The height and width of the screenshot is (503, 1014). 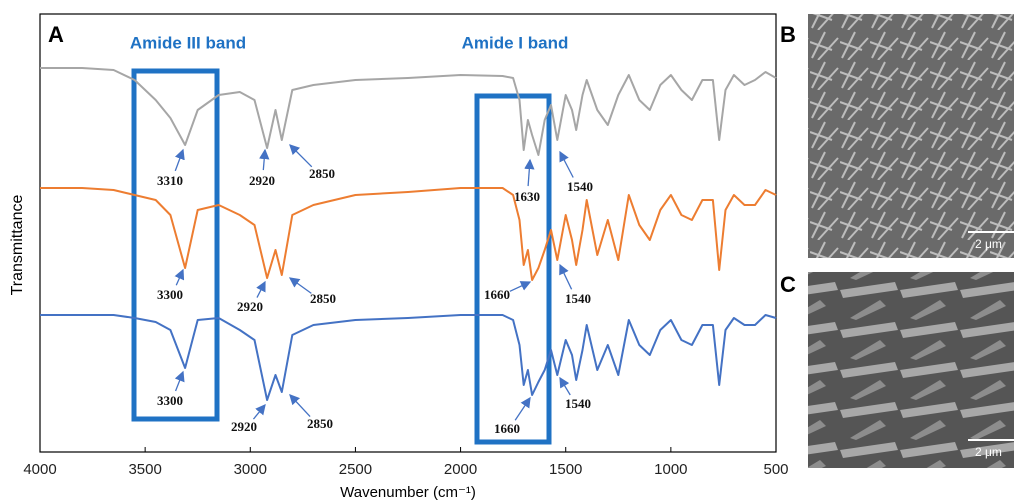 What do you see at coordinates (460, 469) in the screenshot?
I see `x-tick-label: 2000` at bounding box center [460, 469].